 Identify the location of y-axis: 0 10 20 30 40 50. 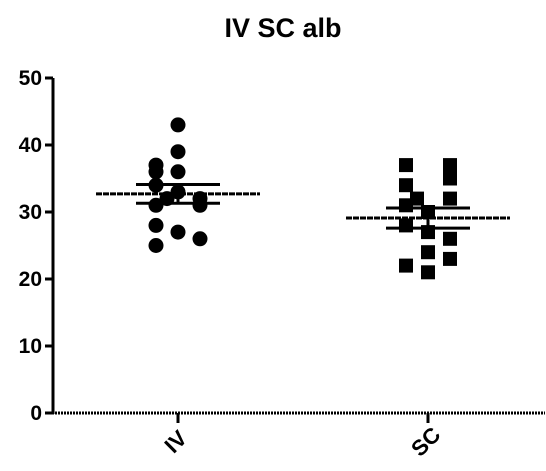
(37, 246).